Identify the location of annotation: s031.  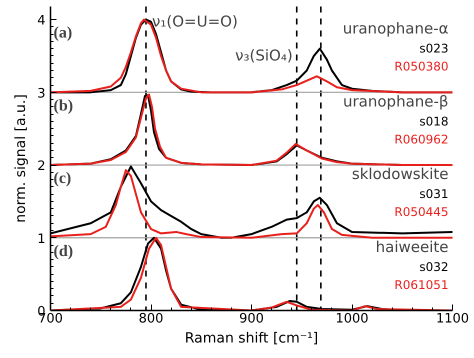
(433, 194).